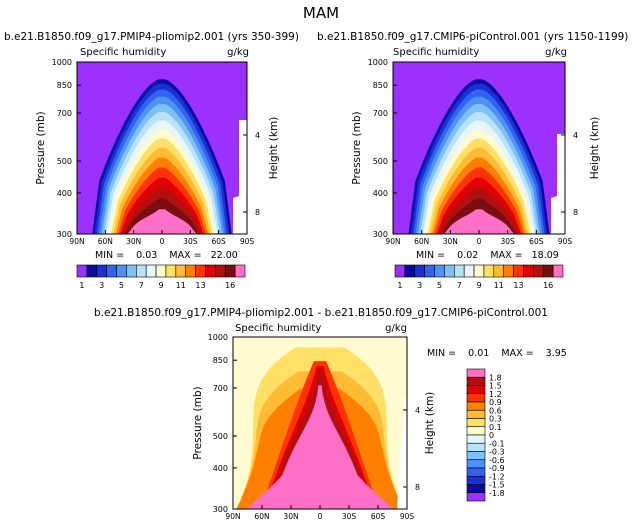 This screenshot has width=643, height=528. Describe the element at coordinates (439, 285) in the screenshot. I see `colorbar-label: 5` at that location.